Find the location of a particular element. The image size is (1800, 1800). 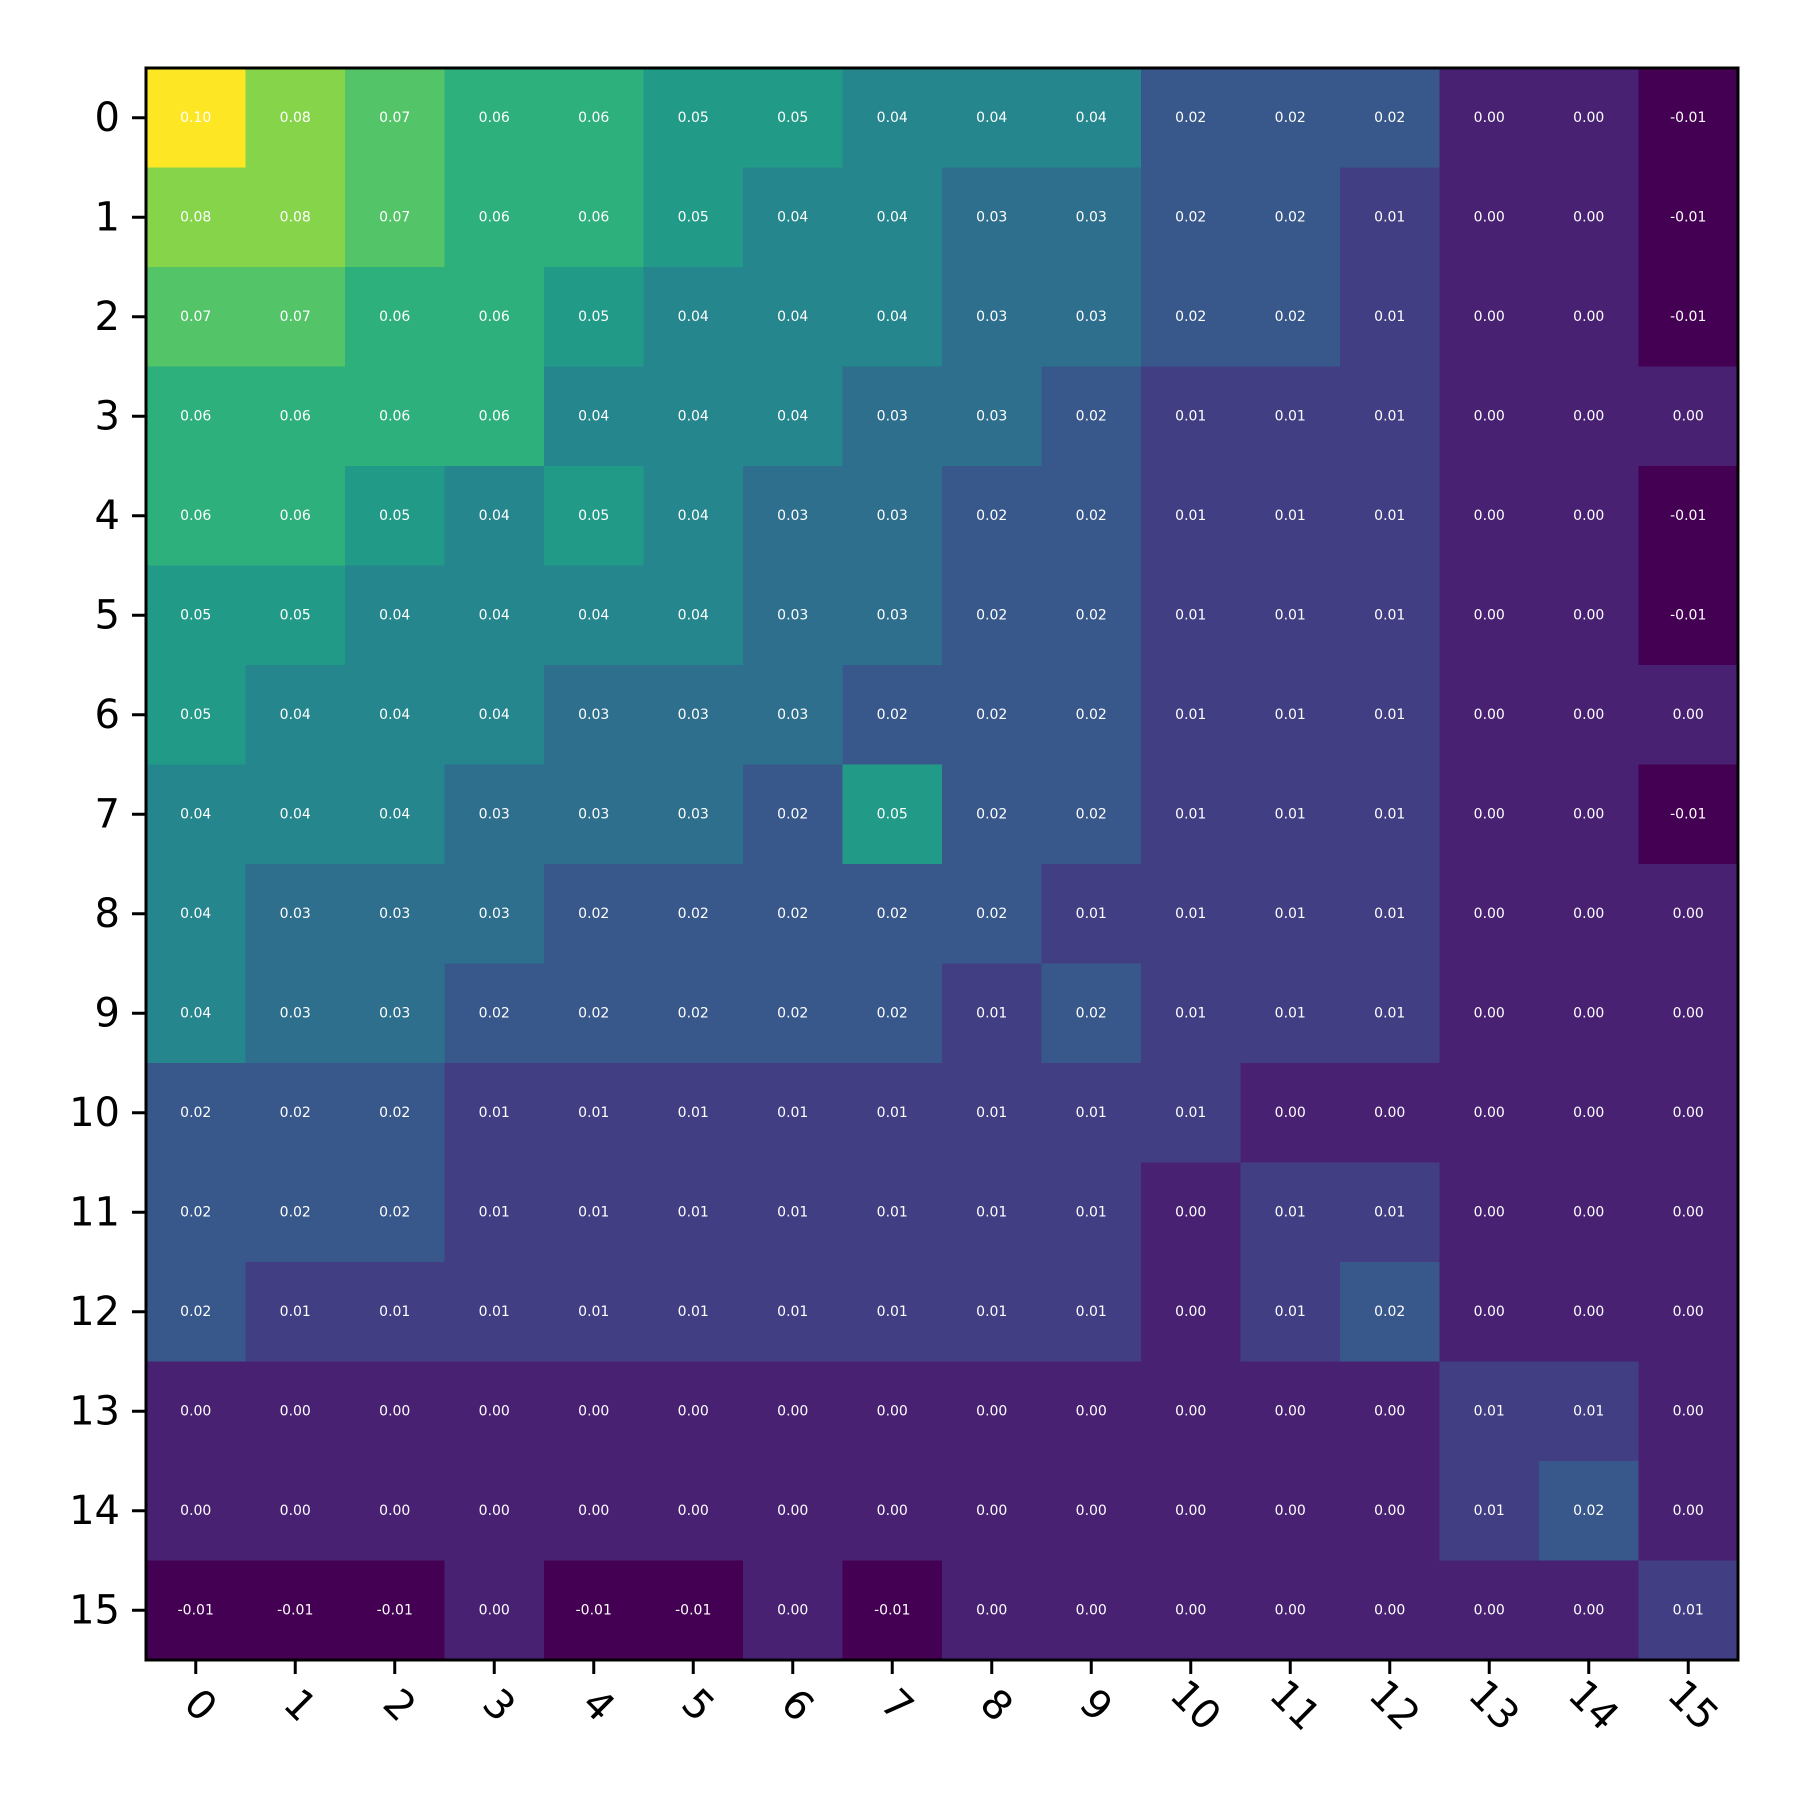

heatmap-cell-r14-c4 is located at coordinates (594, 1511).